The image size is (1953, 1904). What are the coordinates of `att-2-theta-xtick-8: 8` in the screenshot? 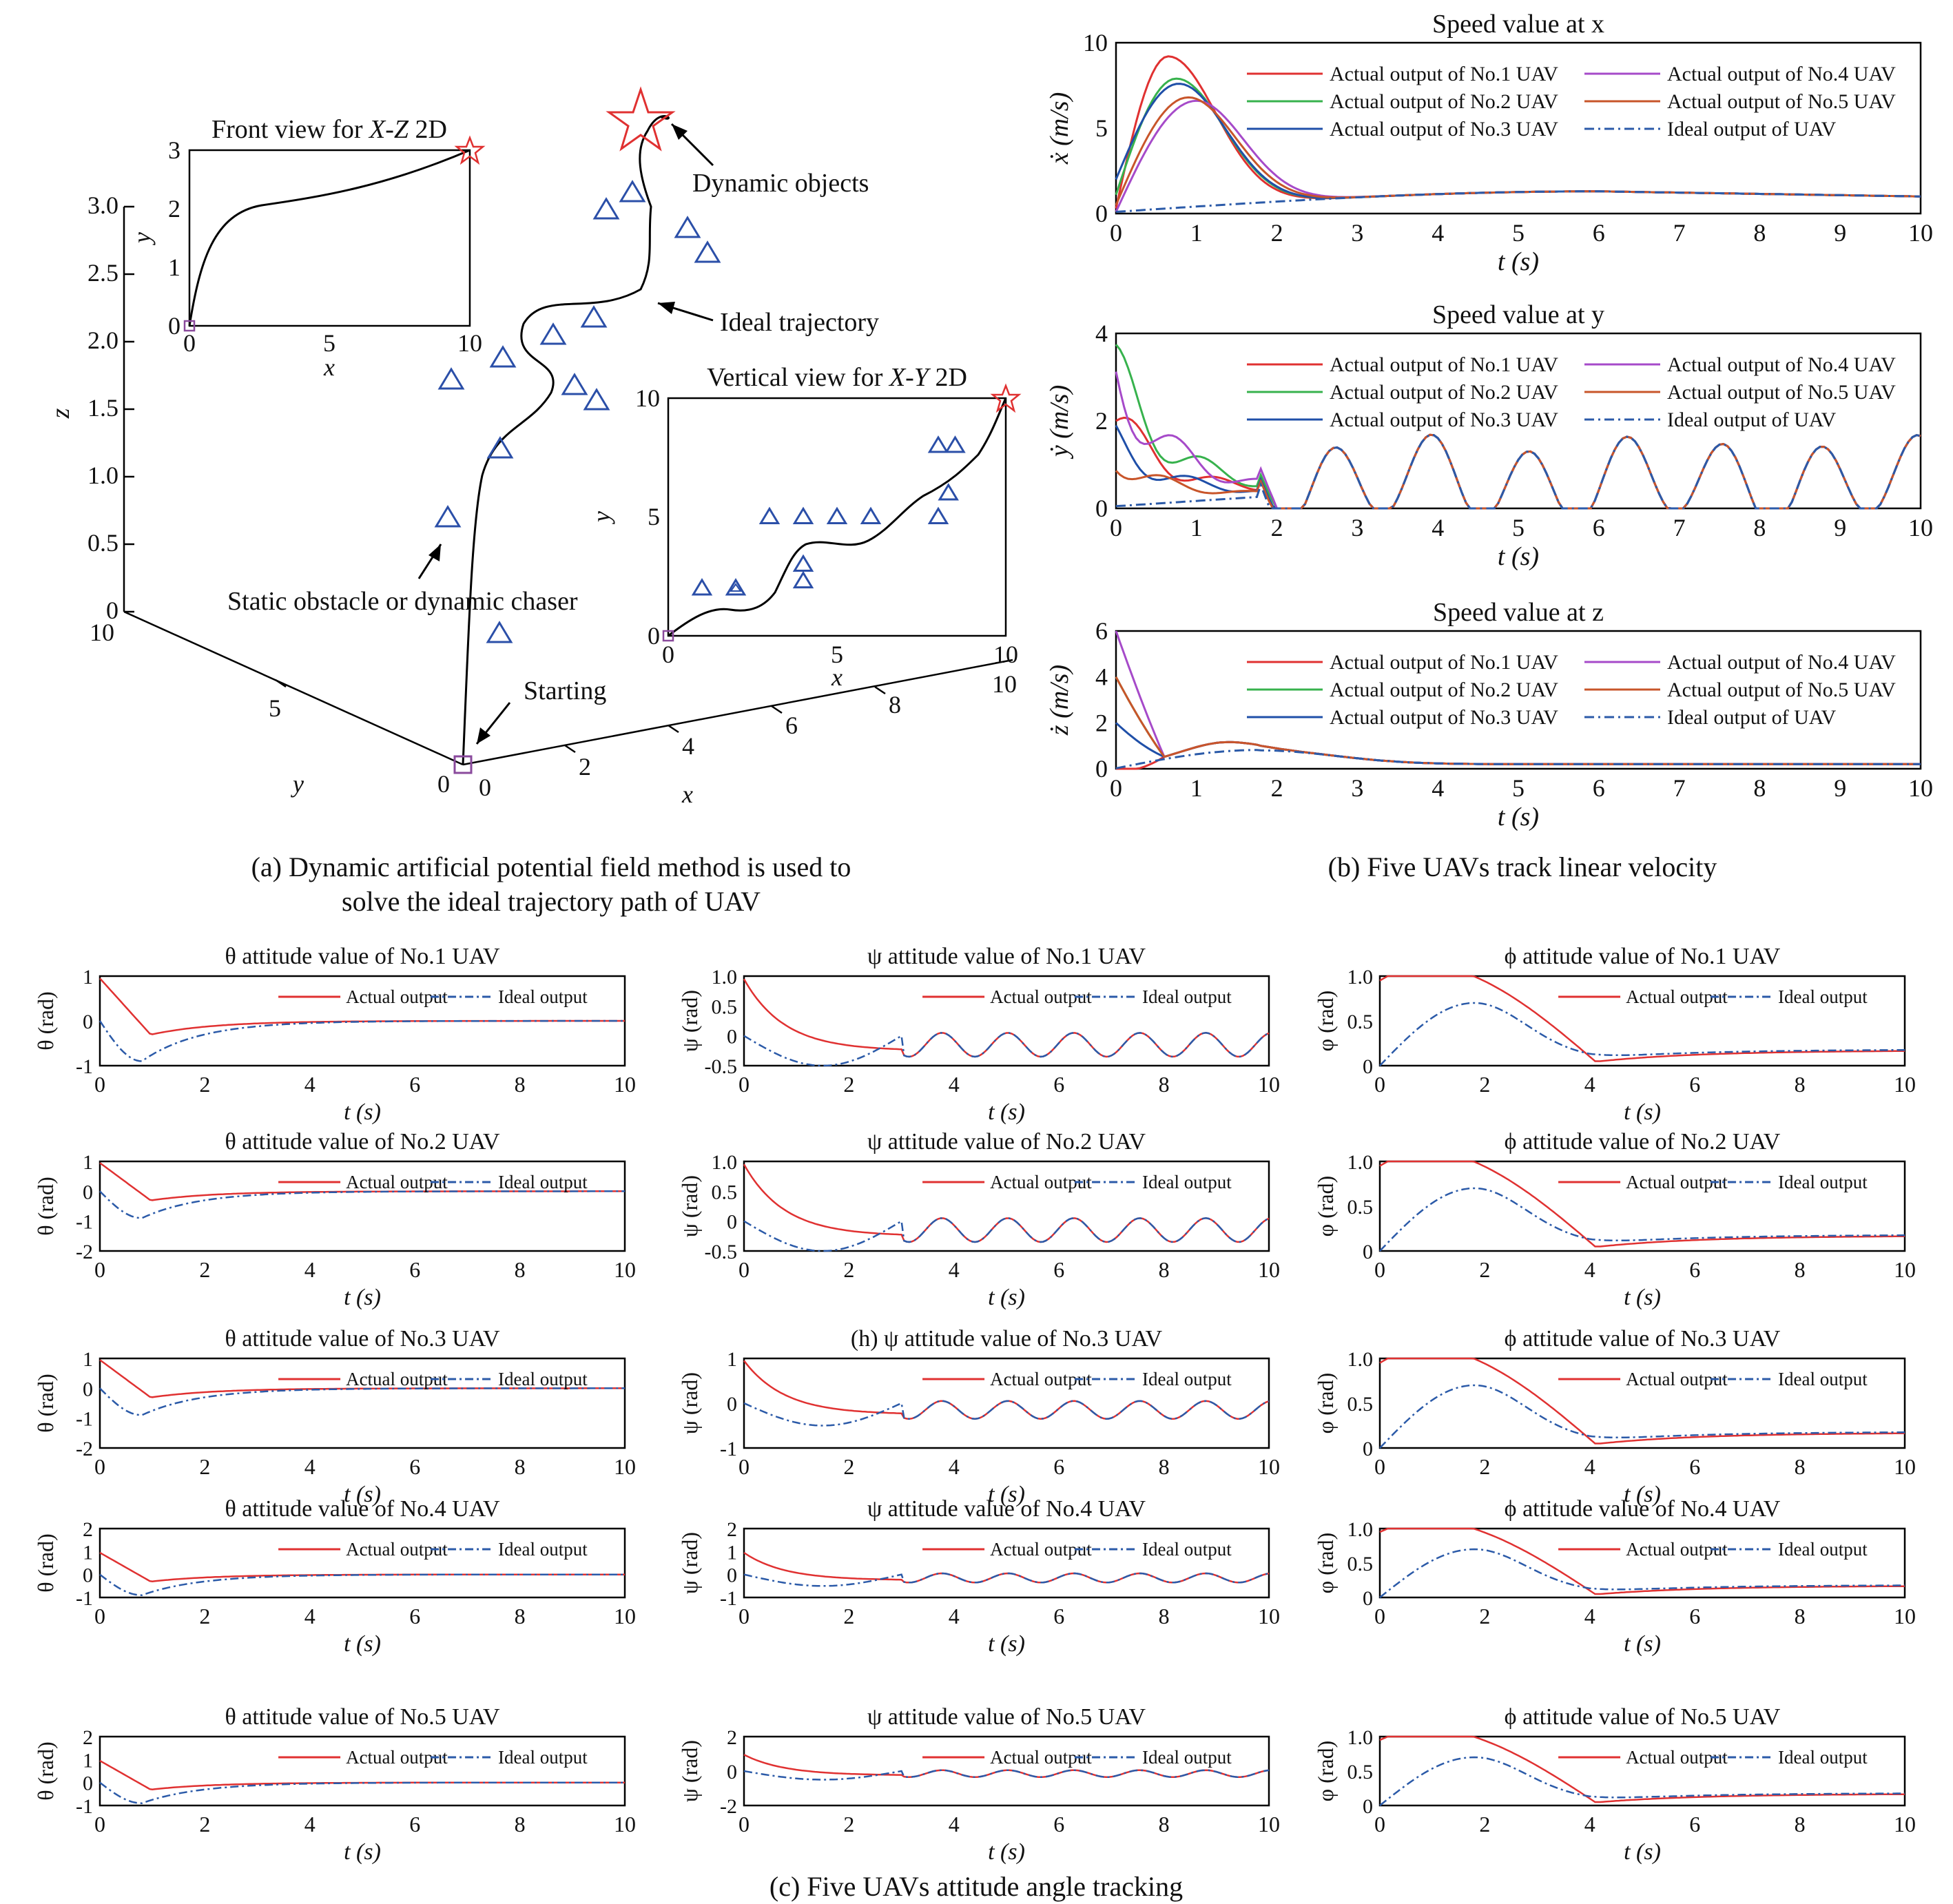 It's located at (520, 1466).